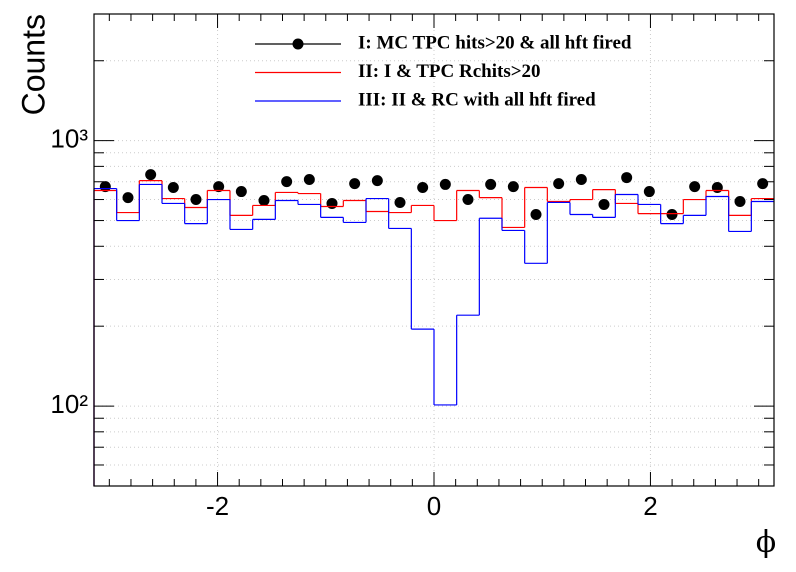 The image size is (796, 572). Describe the element at coordinates (650, 506) in the screenshot. I see `x-tick-label: 2` at that location.